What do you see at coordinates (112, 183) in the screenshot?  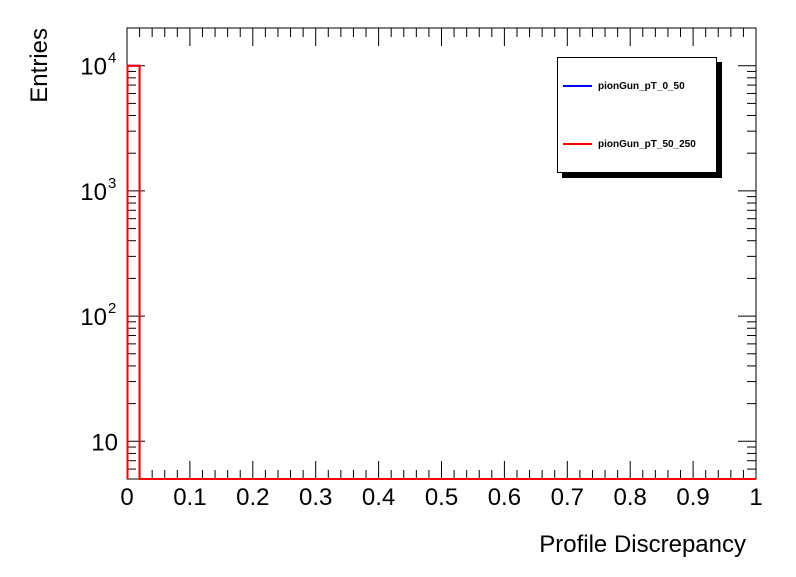 I see `y-tick-label-exponent: 3` at bounding box center [112, 183].